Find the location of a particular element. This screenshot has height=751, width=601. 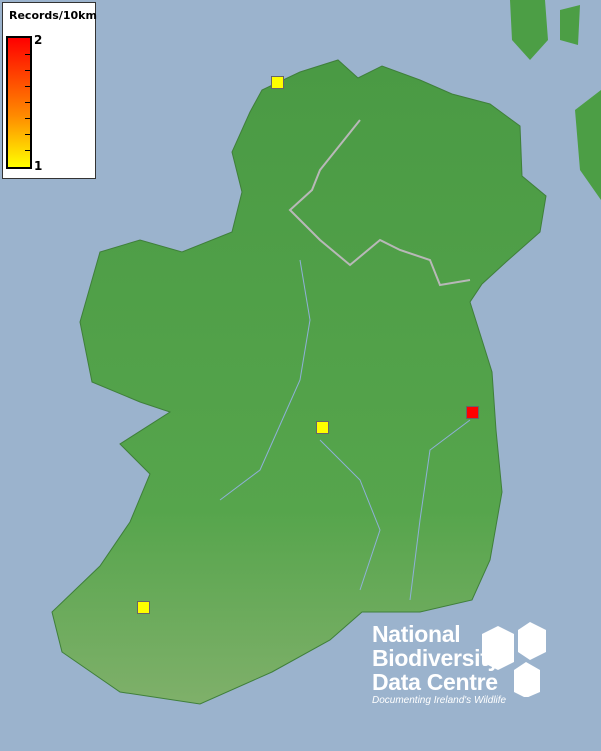

legend-title: Records/10km is located at coordinates (53, 15).